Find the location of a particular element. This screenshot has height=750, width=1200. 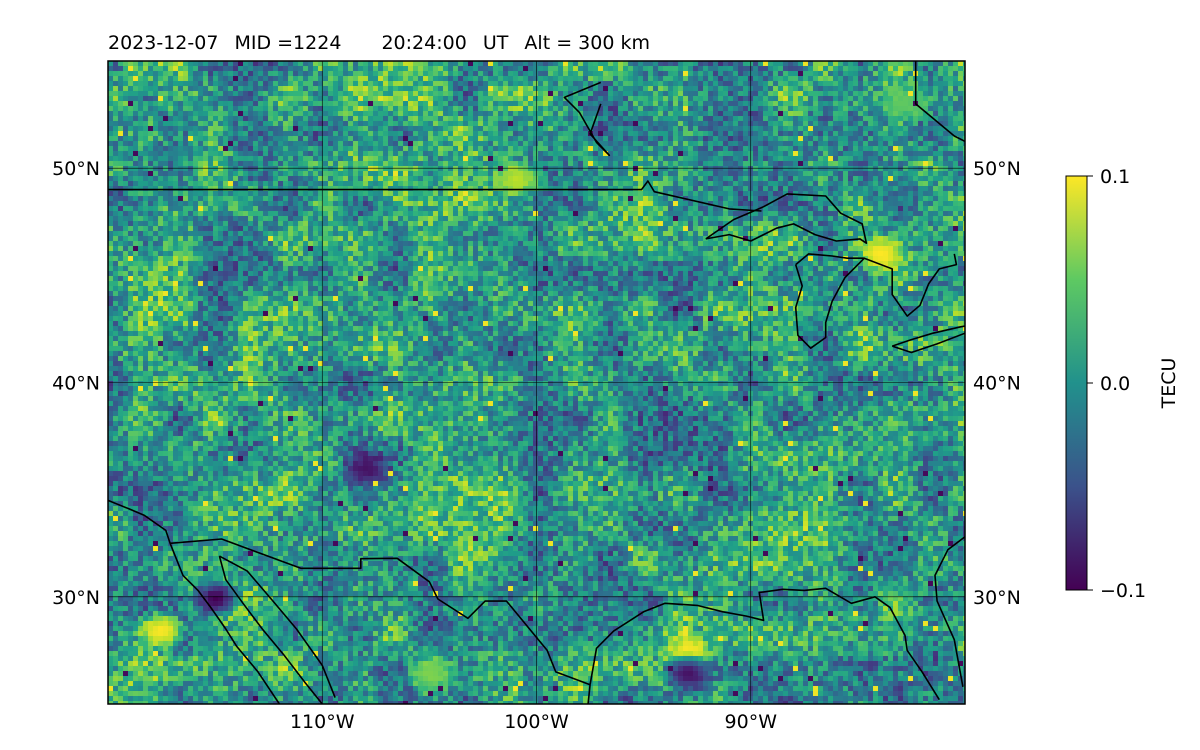

colorbar-tick-label: −0.1 is located at coordinates (1123, 591).